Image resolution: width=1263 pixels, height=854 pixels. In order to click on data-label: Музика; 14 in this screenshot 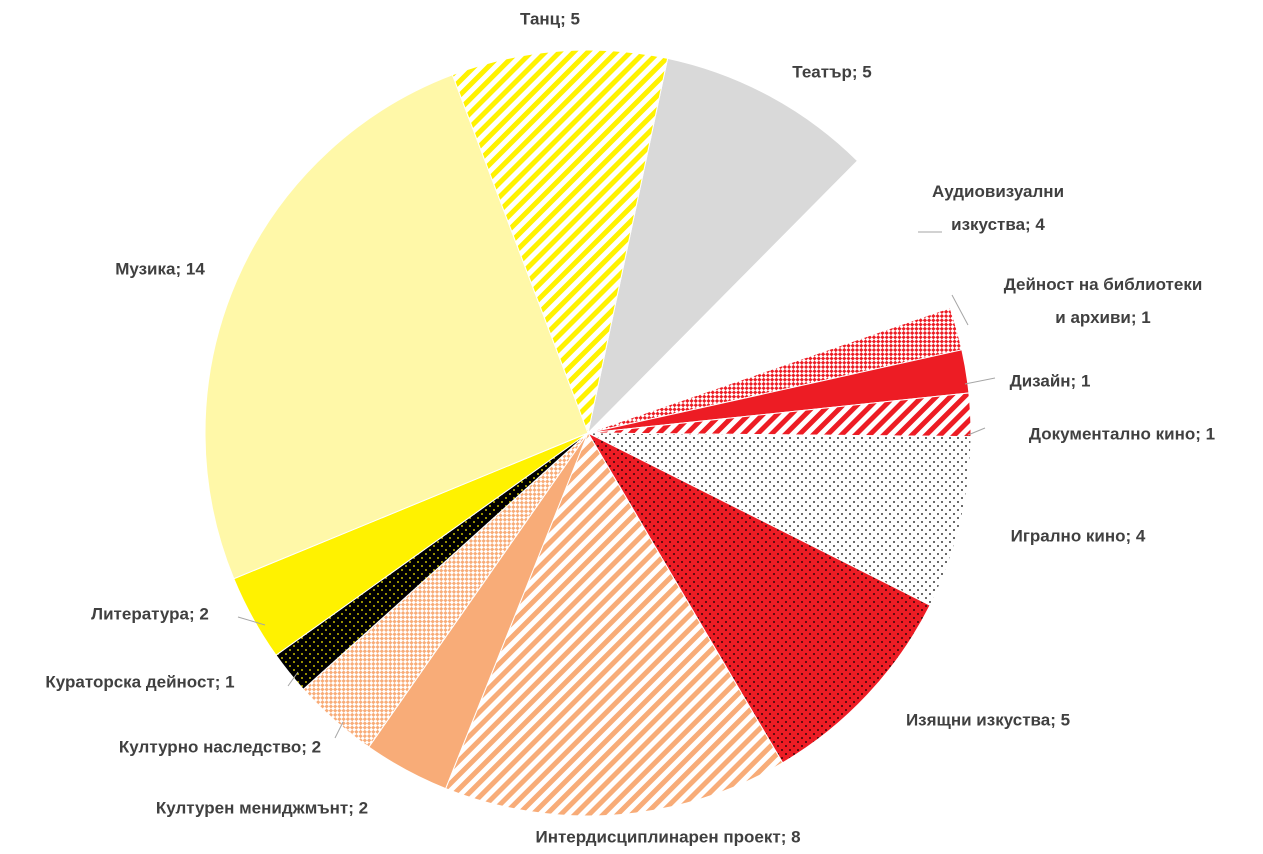, I will do `click(160, 268)`.